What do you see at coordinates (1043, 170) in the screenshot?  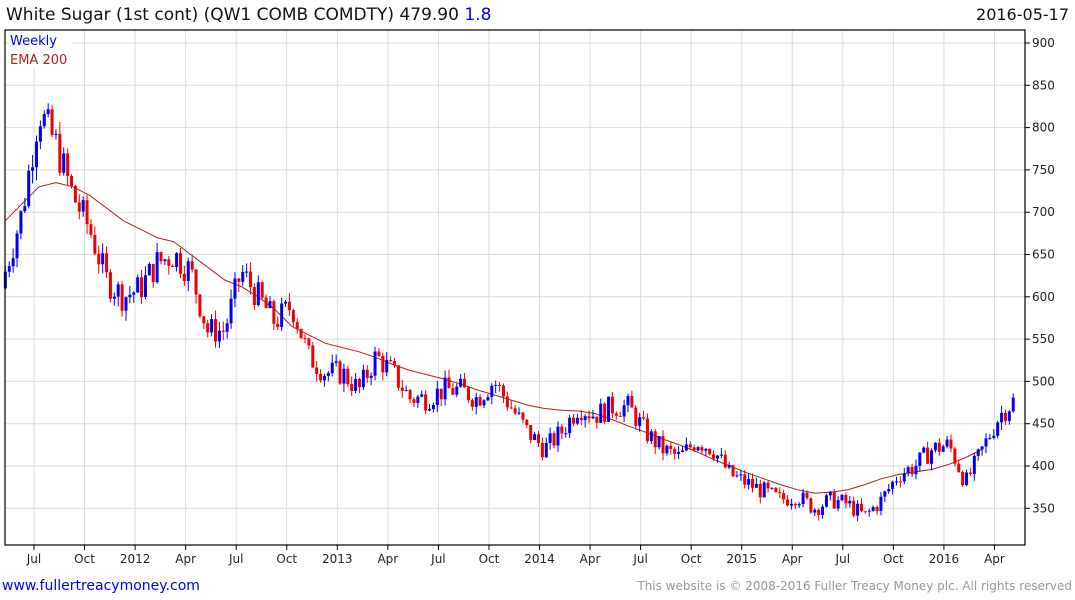 I see `y-tick-label: 750` at bounding box center [1043, 170].